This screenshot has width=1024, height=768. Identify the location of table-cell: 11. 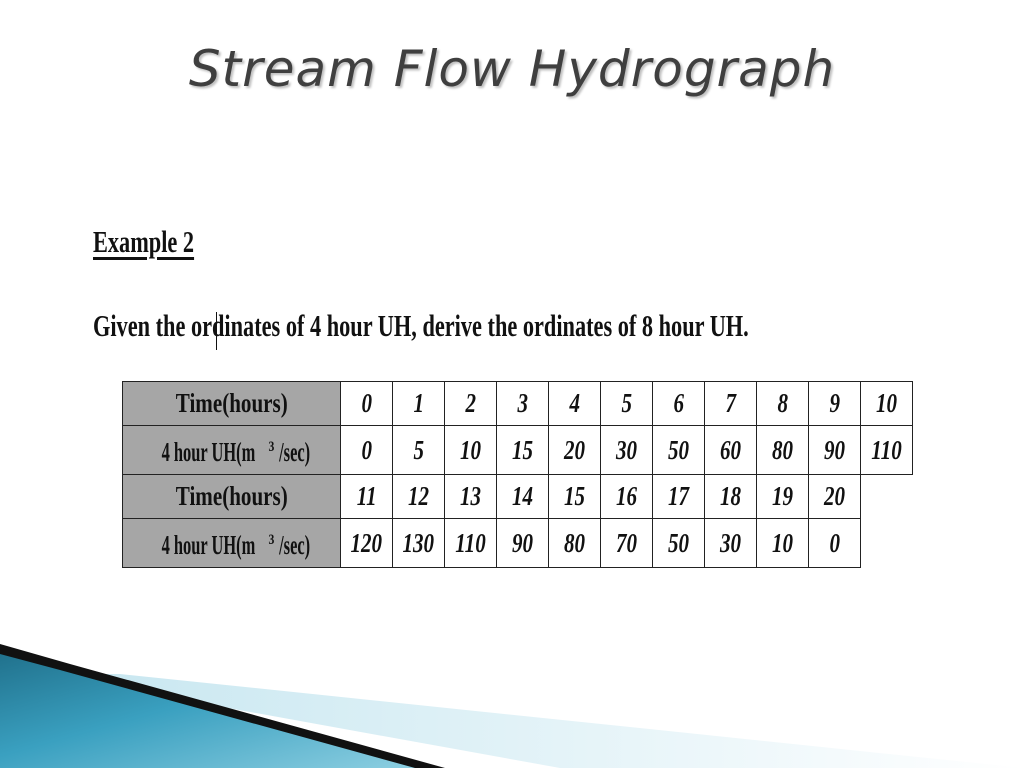
(366, 496).